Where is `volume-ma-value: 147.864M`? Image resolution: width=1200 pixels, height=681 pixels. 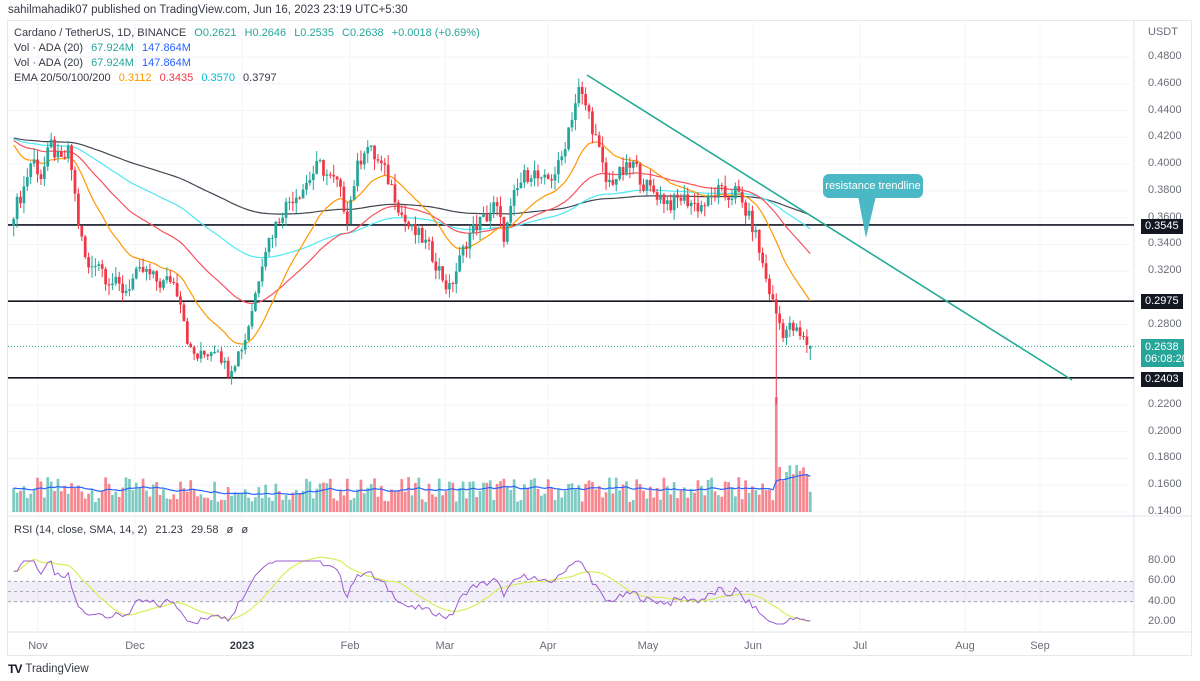 volume-ma-value: 147.864M is located at coordinates (166, 48).